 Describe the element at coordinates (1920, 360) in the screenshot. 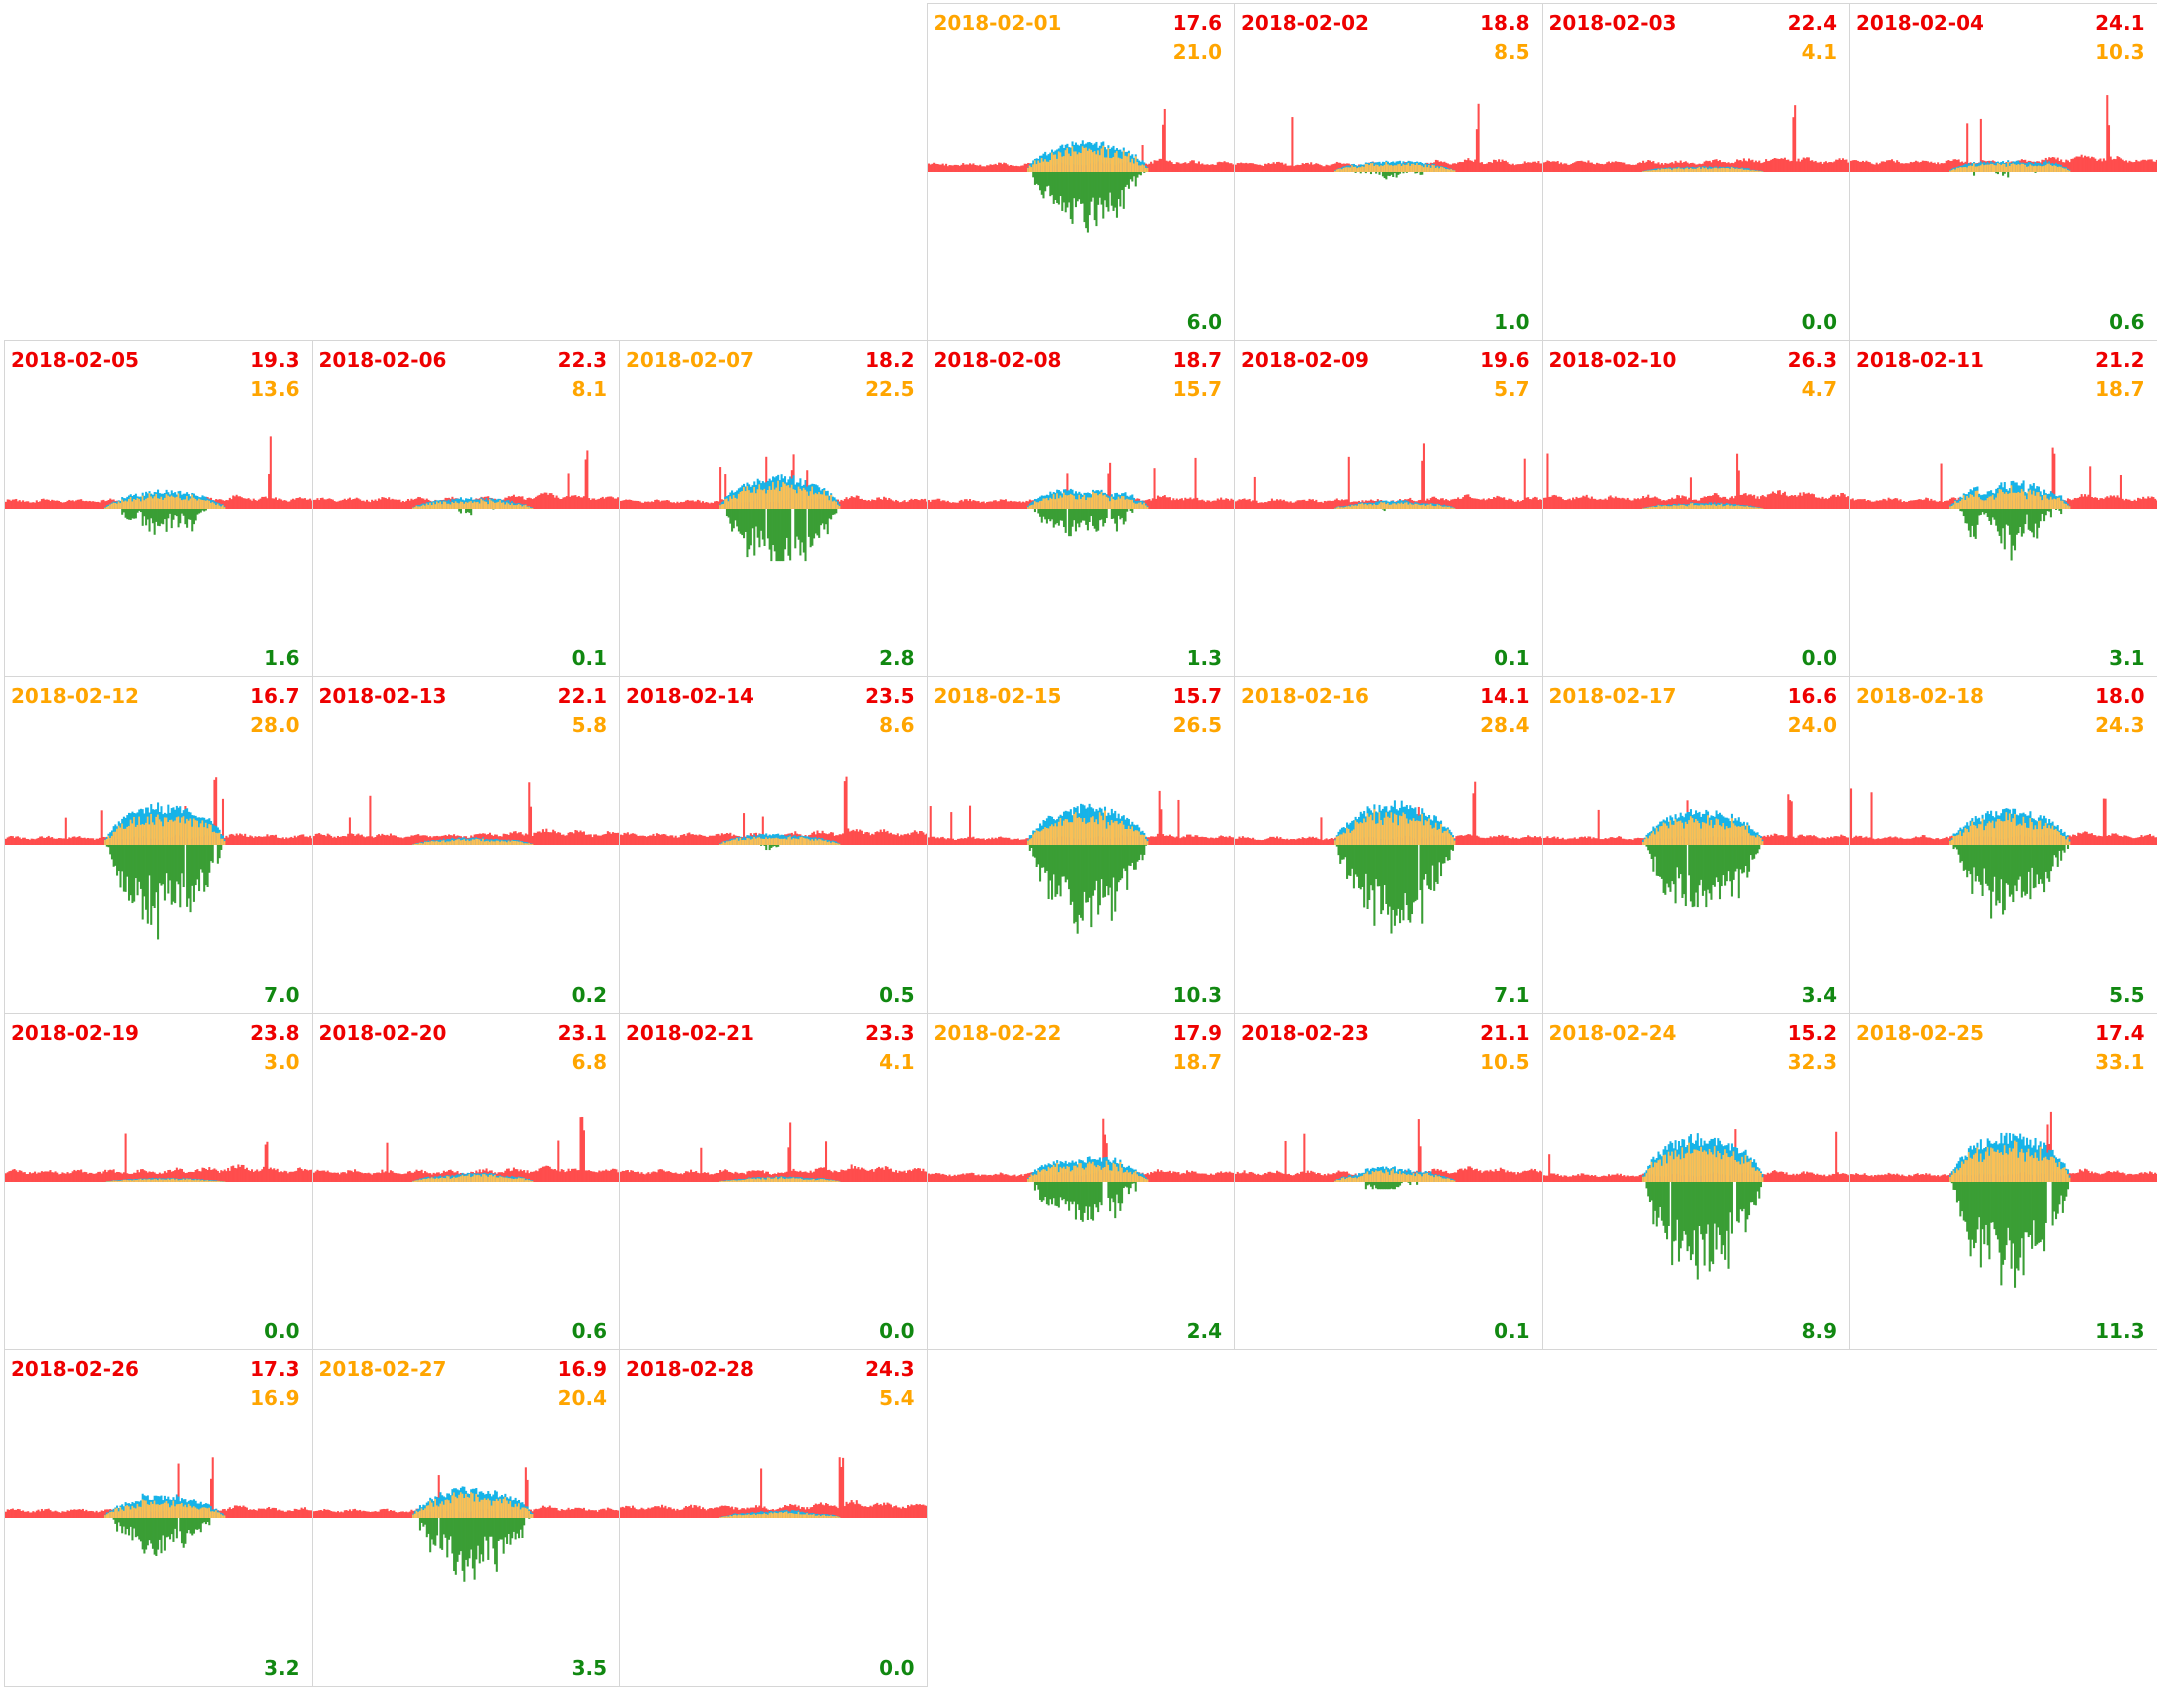

I see `day-date: 2018-02-11` at that location.